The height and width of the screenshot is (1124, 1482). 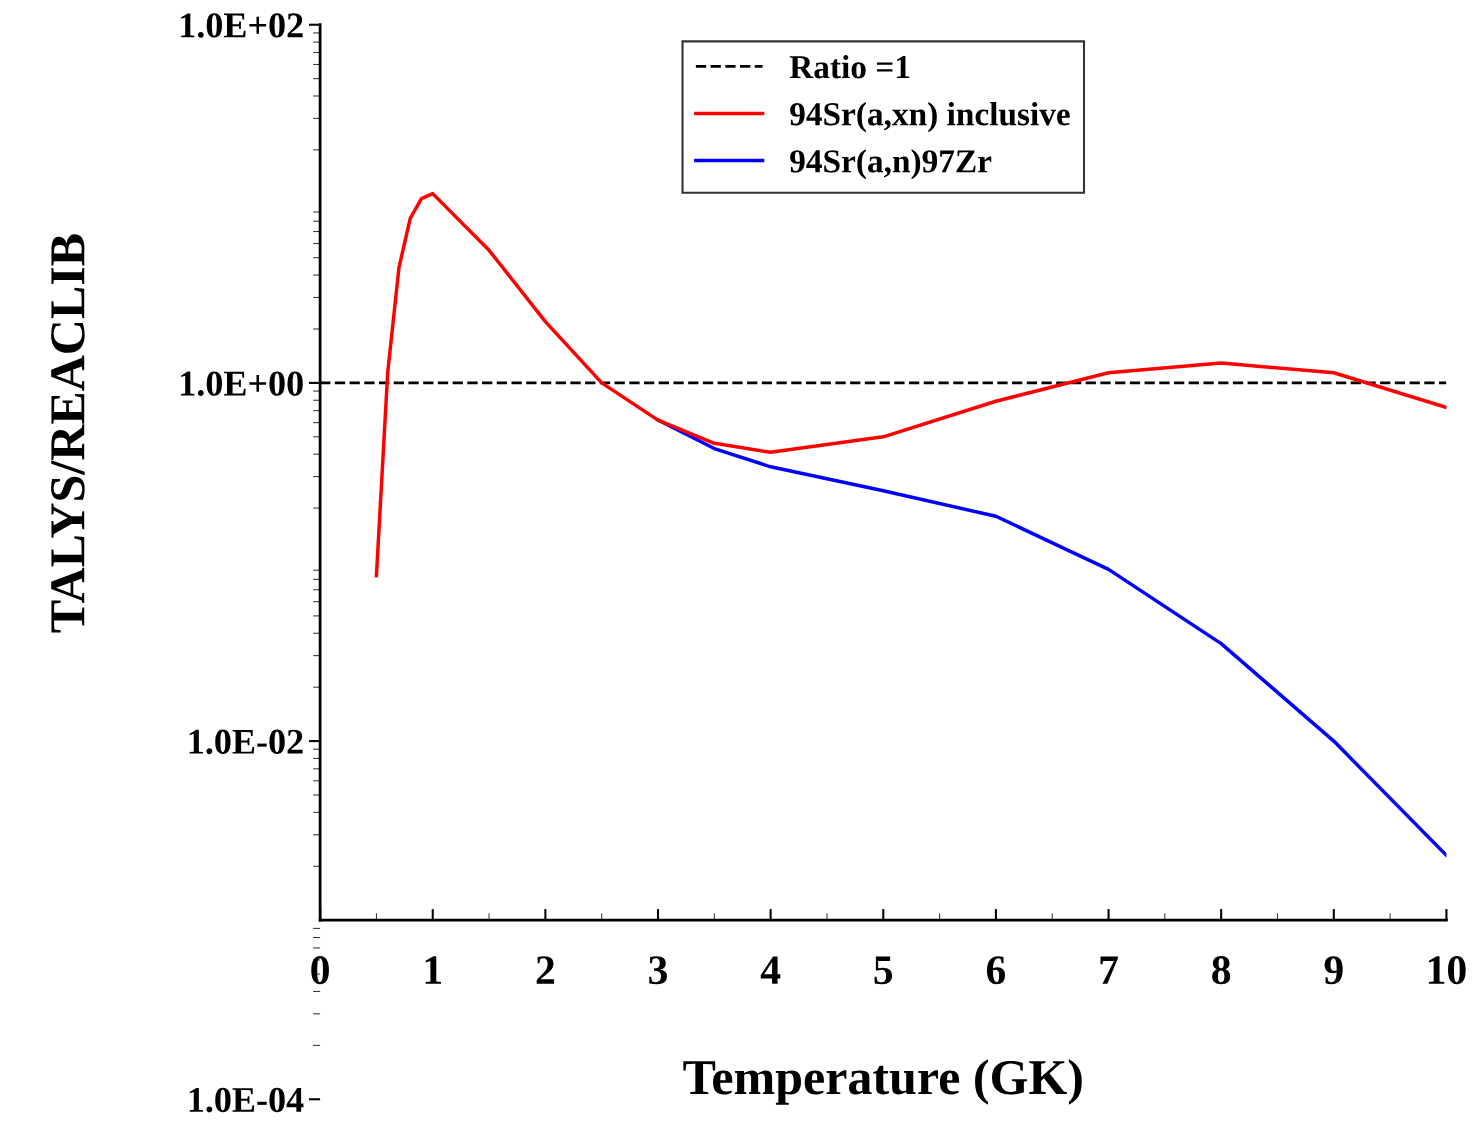 I want to click on legend-label: 94Sr(a,xn) inclusive, so click(x=930, y=117).